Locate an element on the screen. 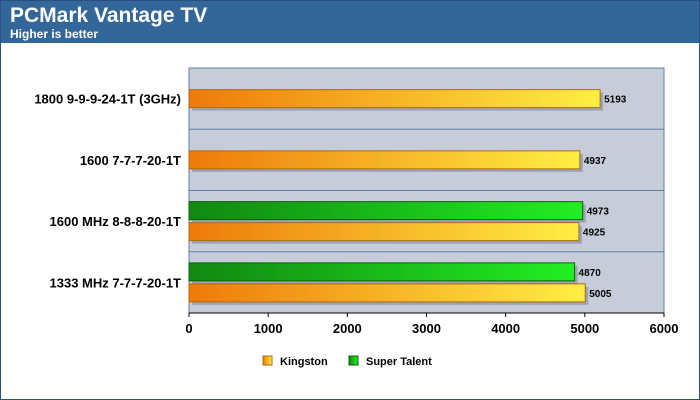 The image size is (700, 400). x-tick-label: 5000 is located at coordinates (584, 328).